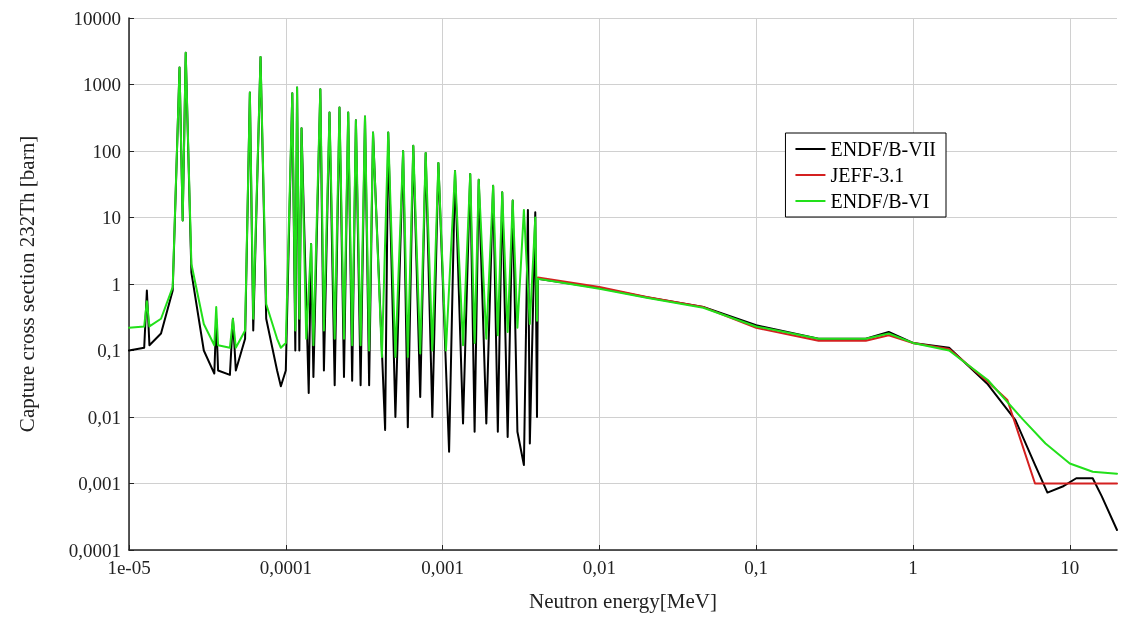 The image size is (1129, 626). Describe the element at coordinates (26, 284) in the screenshot. I see `y-axis-title: Capture cross section 232Th [barn]` at that location.